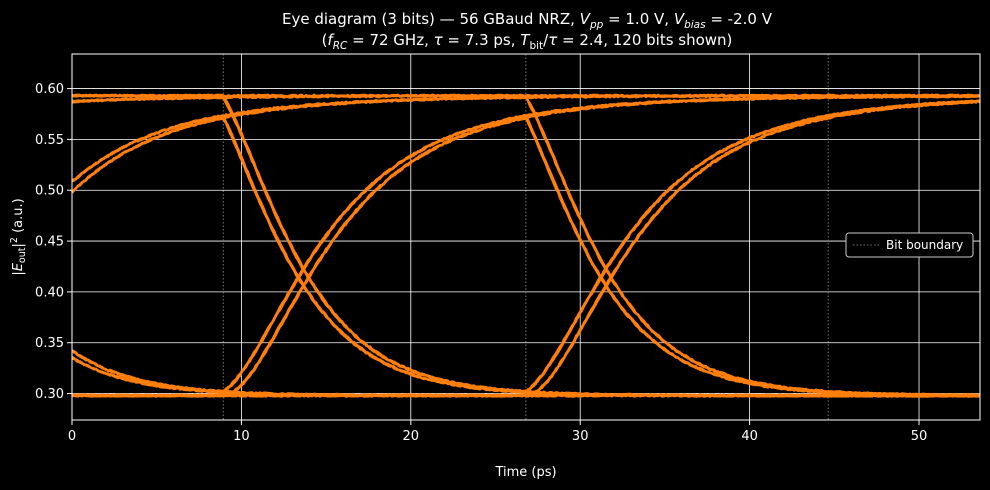 This screenshot has width=990, height=490. I want to click on y-tick-label: 0.40, so click(49, 292).